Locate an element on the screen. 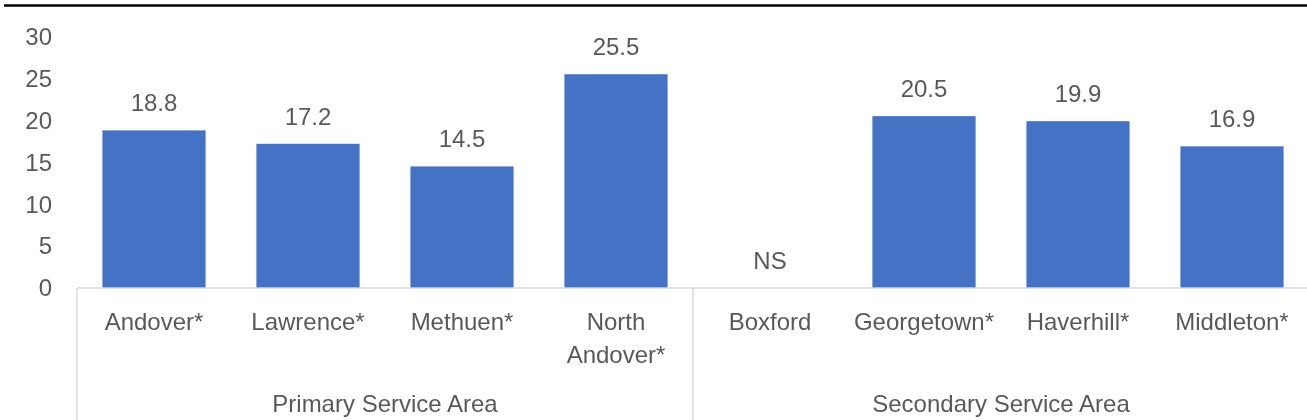 This screenshot has height=420, width=1307. y-tick-label: 10 is located at coordinates (38, 204).